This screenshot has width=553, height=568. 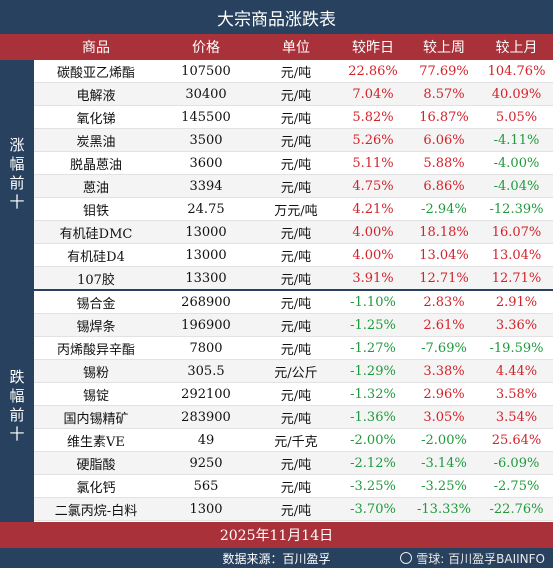 What do you see at coordinates (206, 117) in the screenshot?
I see `commodity-price: 145500` at bounding box center [206, 117].